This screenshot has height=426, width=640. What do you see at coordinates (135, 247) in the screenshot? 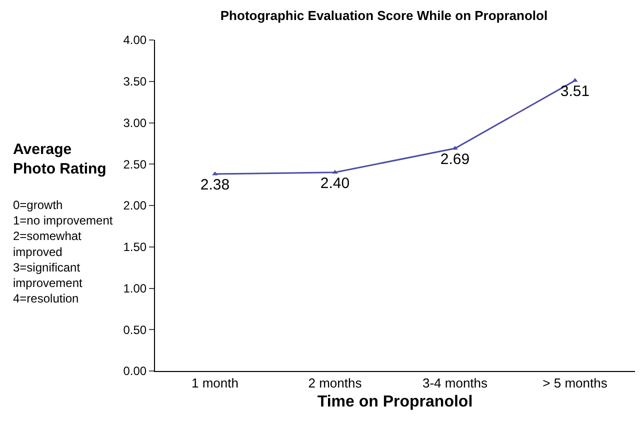
I see `y-tick-label: 1.50` at bounding box center [135, 247].